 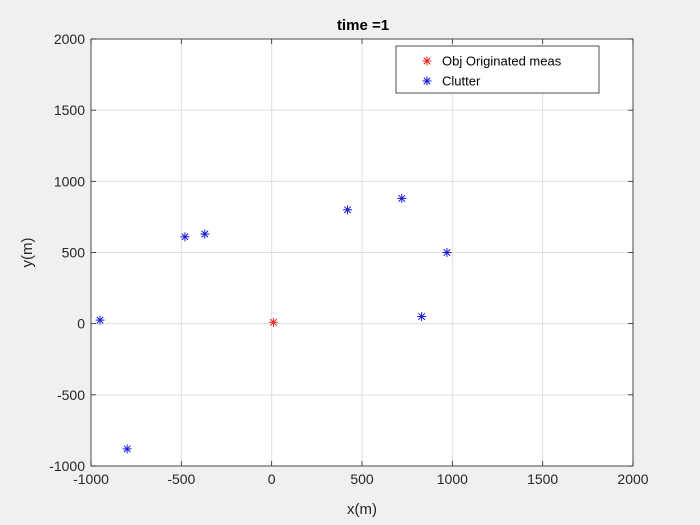 What do you see at coordinates (542, 479) in the screenshot?
I see `x-tick-label: 1500` at bounding box center [542, 479].